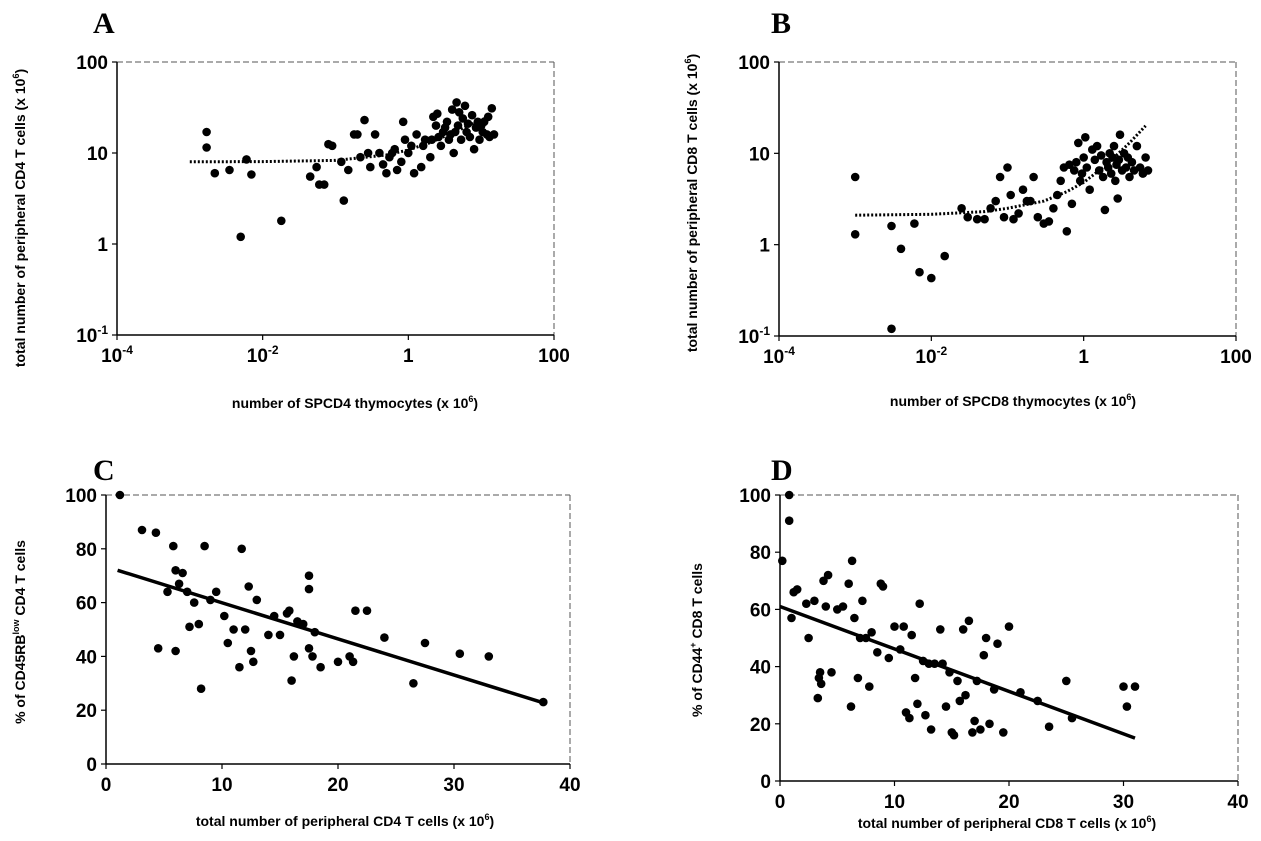  I want to click on y-tick-label: 1, so click(102, 245).